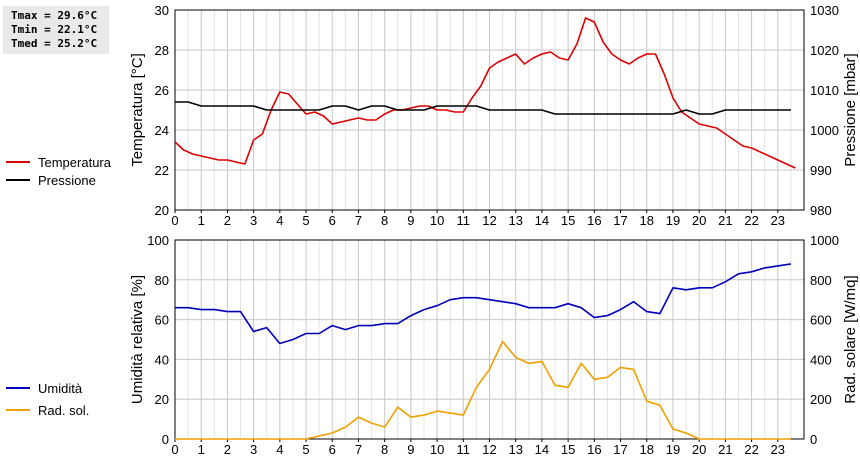 The width and height of the screenshot is (860, 460). I want to click on series-line-pressione, so click(483, 108).